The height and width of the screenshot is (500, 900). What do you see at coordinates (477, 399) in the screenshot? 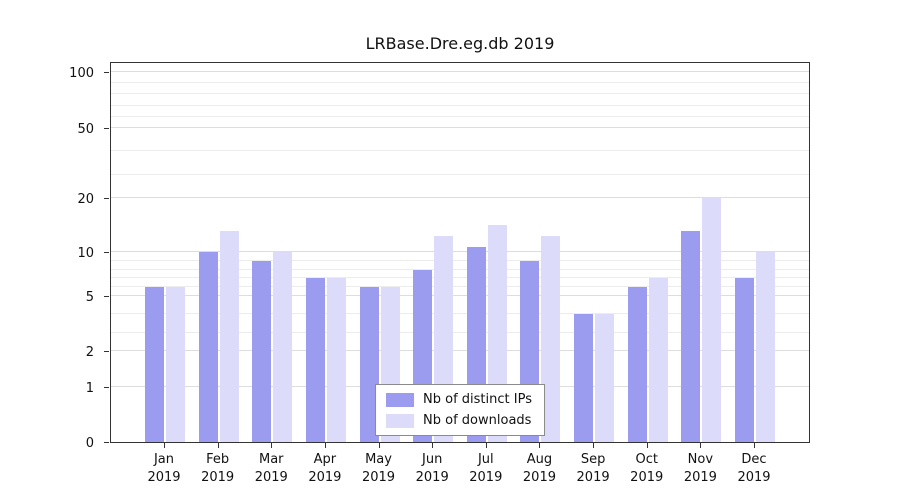
I see `legend-label-distinct-ips: Nb of distinct IPs` at bounding box center [477, 399].